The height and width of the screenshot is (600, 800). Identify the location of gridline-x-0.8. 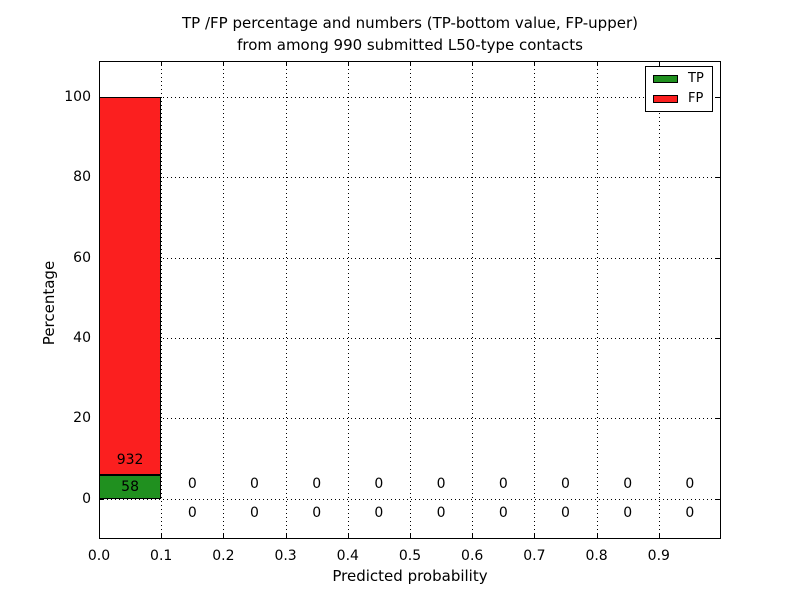
(597, 300).